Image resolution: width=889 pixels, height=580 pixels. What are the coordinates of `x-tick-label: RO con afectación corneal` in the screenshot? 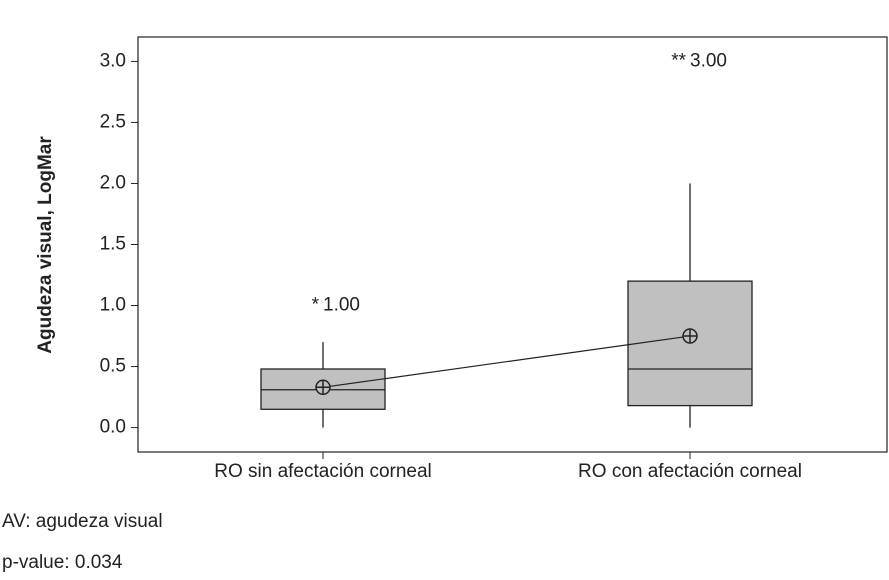 It's located at (690, 471).